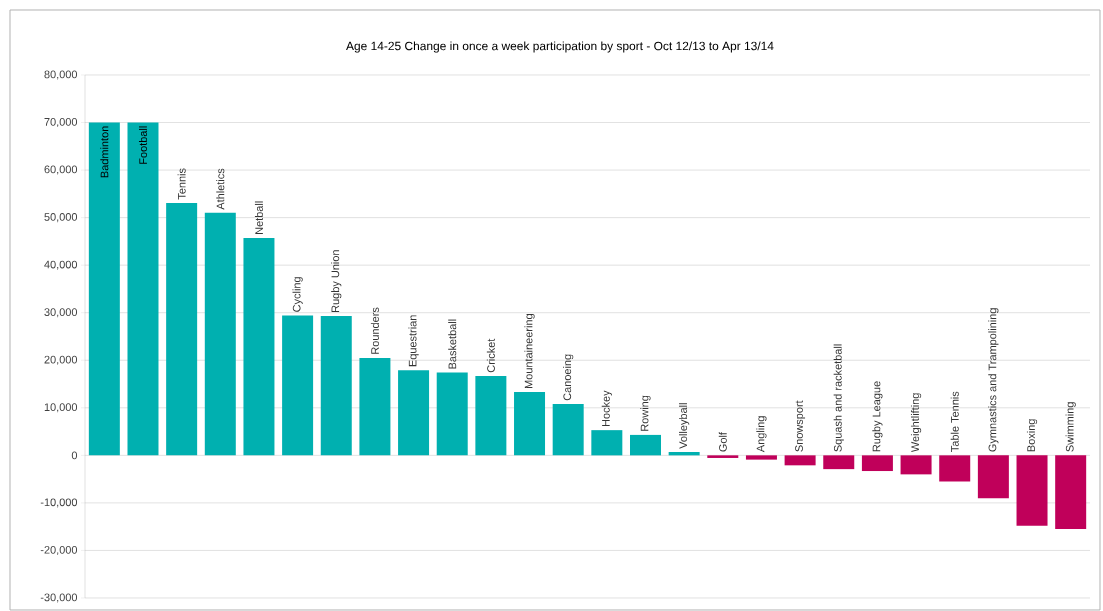  Describe the element at coordinates (1032, 435) in the screenshot. I see `x-tick-label: Boxing` at that location.